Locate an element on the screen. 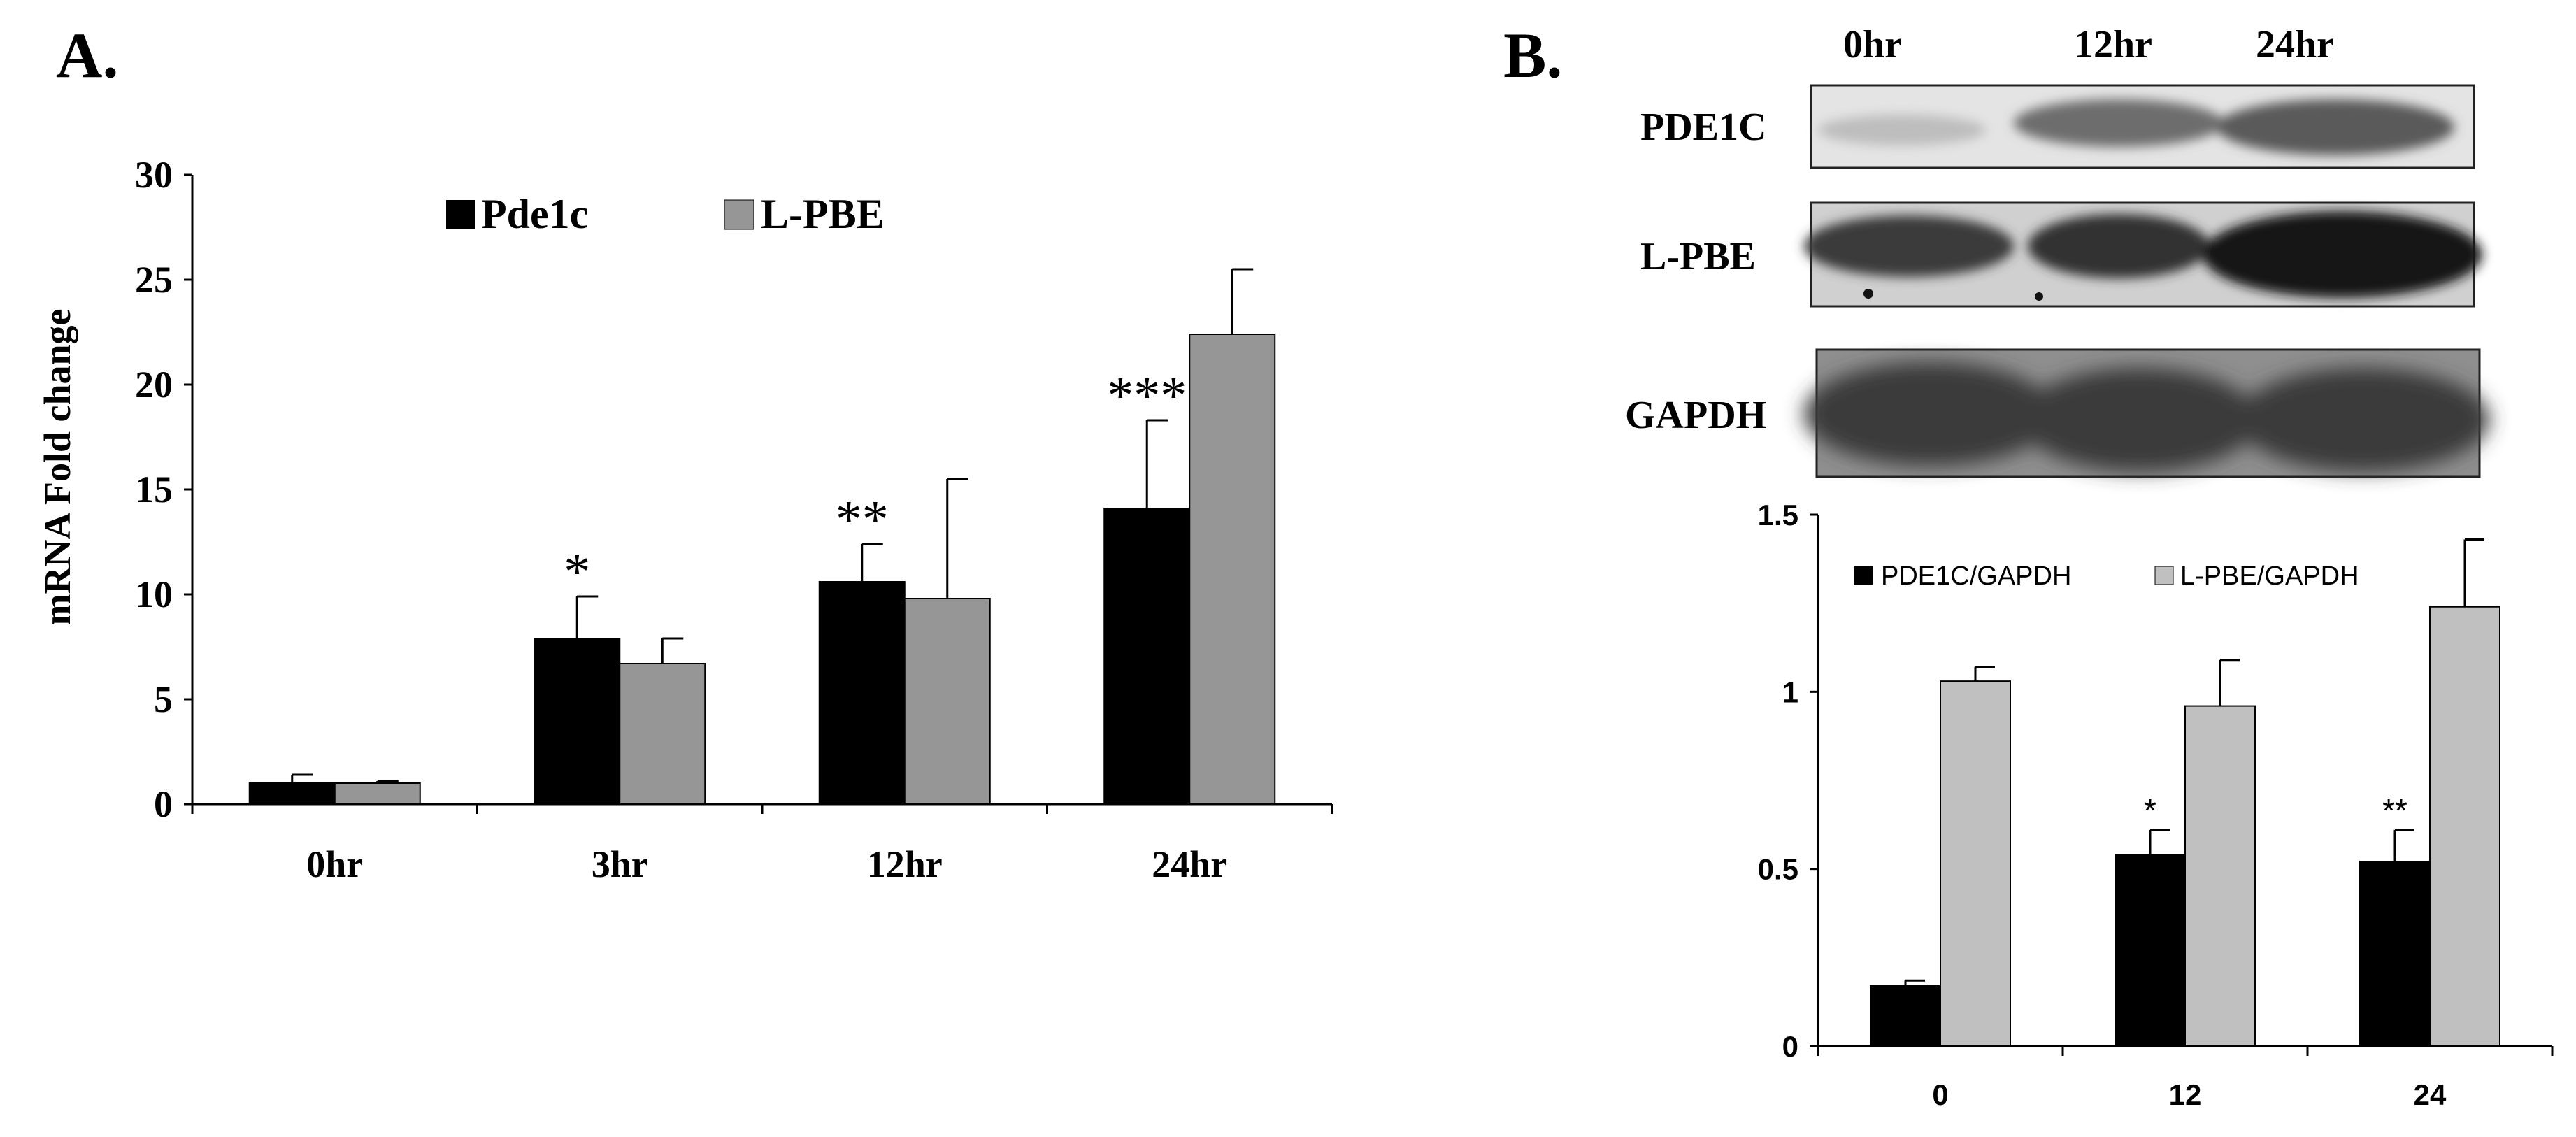 The width and height of the screenshot is (2576, 1137). y-tick-label: 20 is located at coordinates (154, 385).